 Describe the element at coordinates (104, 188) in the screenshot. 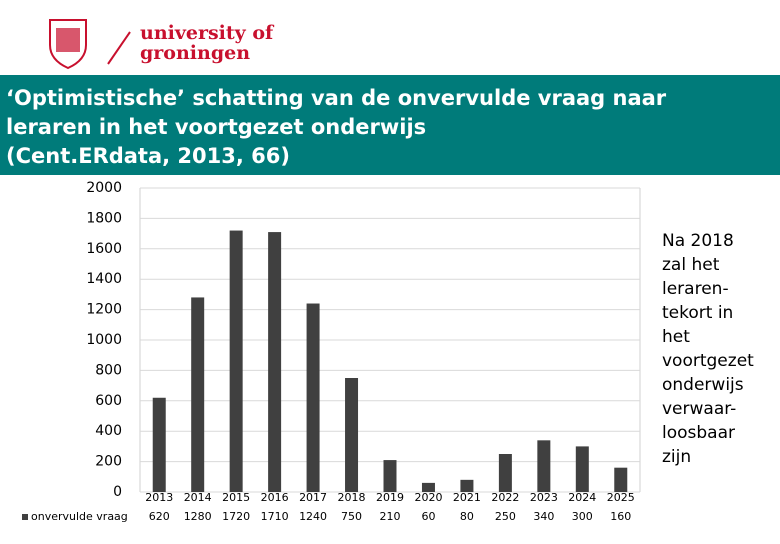

I see `y-tick-label: 2000` at that location.